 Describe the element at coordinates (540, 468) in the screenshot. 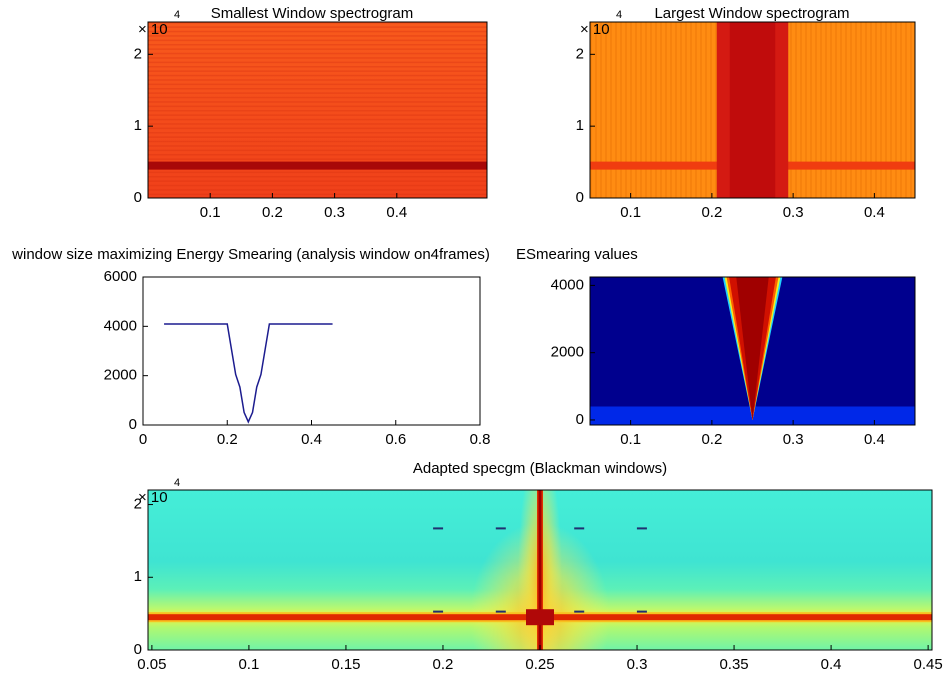

I see `chart-title: Adapted specgm (Blackman windows)` at that location.